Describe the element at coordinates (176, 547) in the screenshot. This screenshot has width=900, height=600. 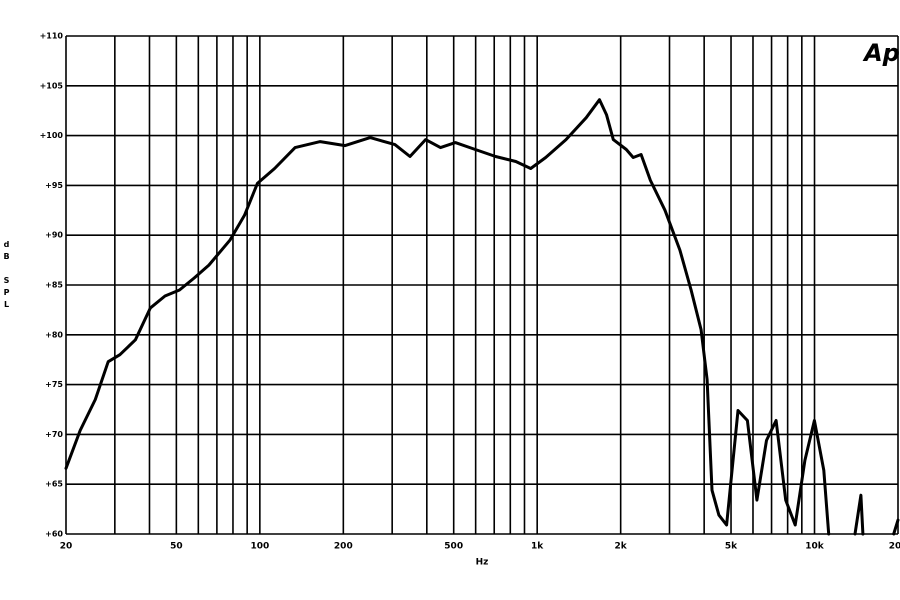
I see `x-tick-label: 50` at that location.